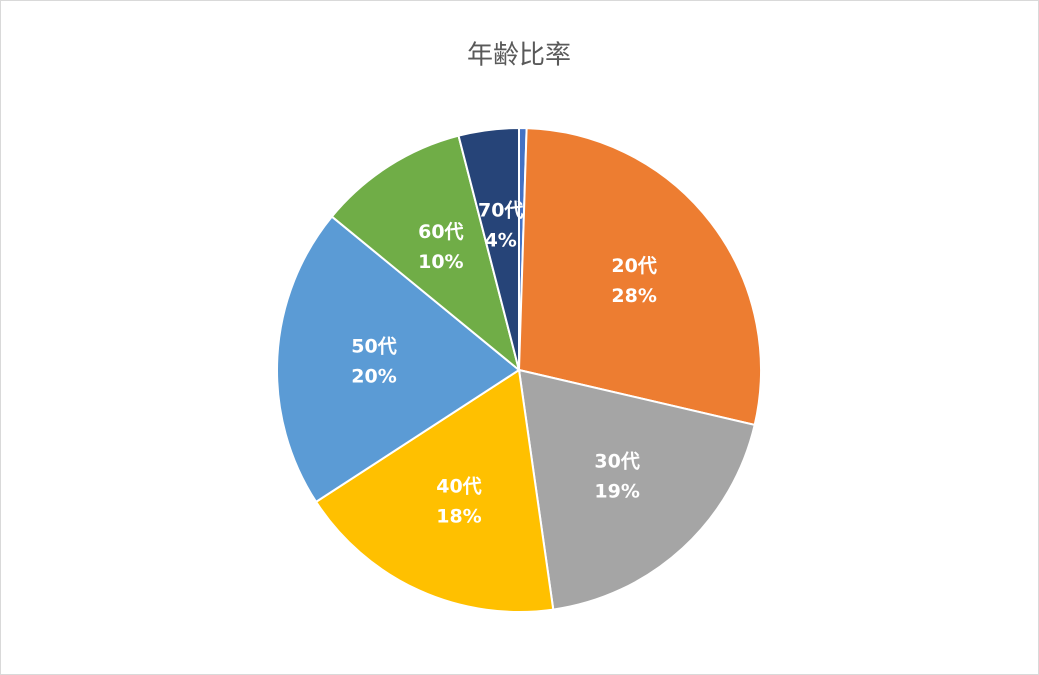 This screenshot has width=1039, height=675. I want to click on slice-value-label: 28%, so click(633, 296).